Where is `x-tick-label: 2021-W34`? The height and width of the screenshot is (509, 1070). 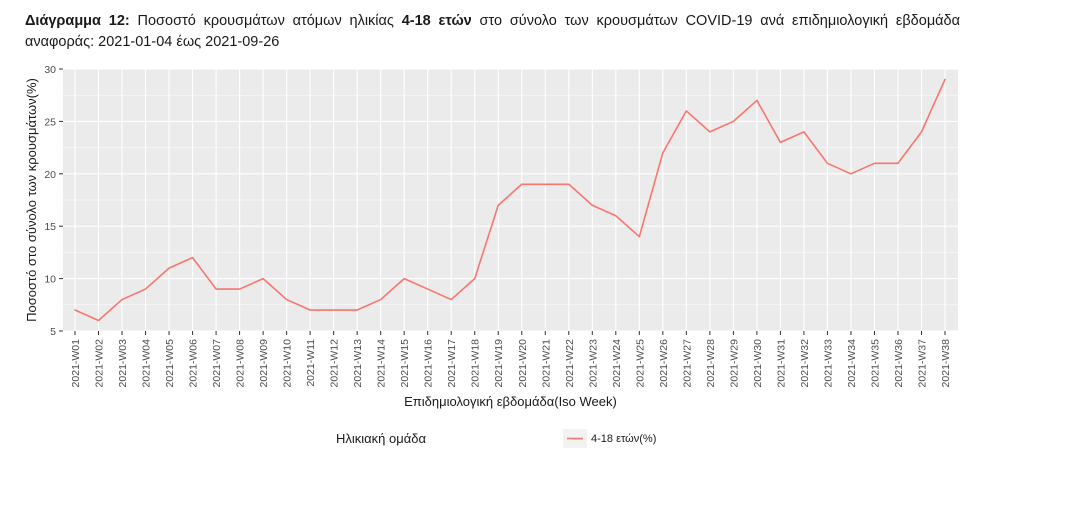
x-tick-label: 2021-W34 is located at coordinates (852, 363).